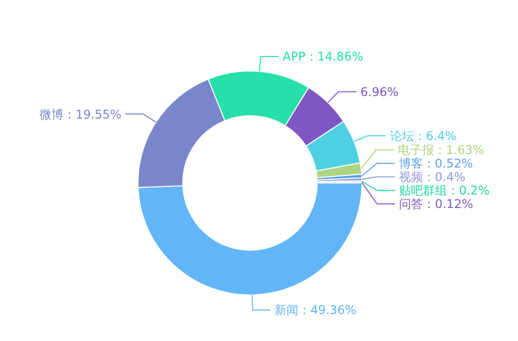 The image size is (518, 341). Describe the element at coordinates (402, 135) in the screenshot. I see `slice-label: 论坛` at that location.